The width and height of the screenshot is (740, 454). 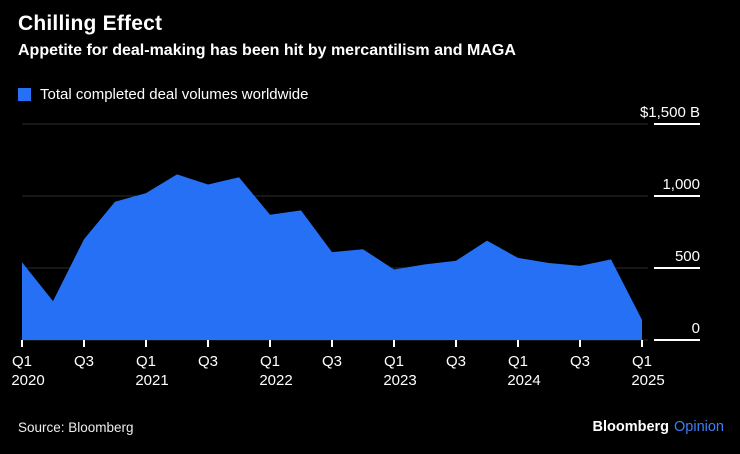 What do you see at coordinates (76, 427) in the screenshot?
I see `source-note: Source: Bloomberg` at bounding box center [76, 427].